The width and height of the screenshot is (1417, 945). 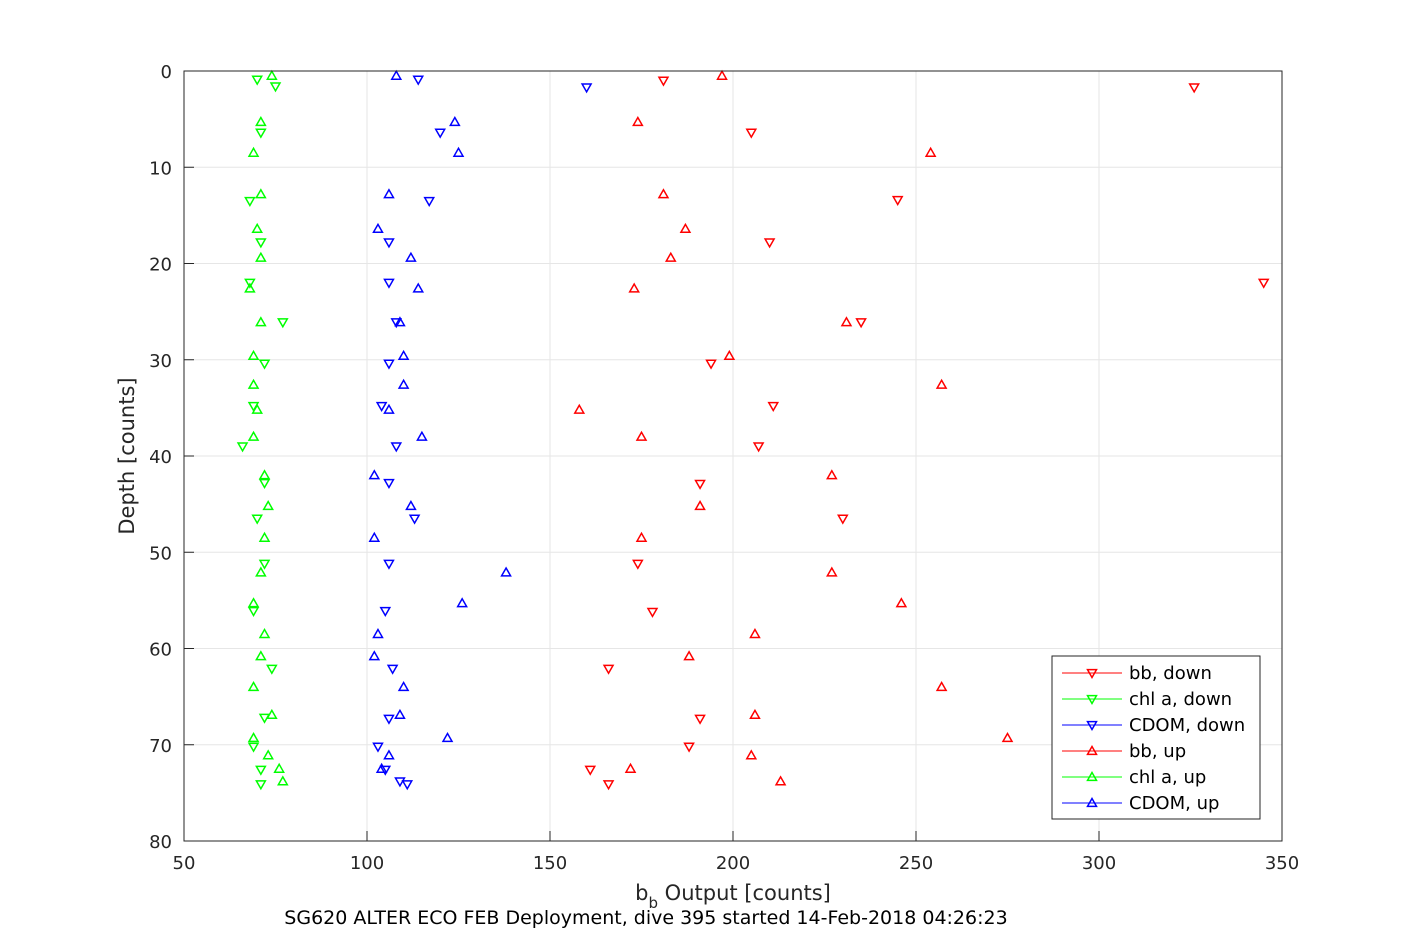 What do you see at coordinates (160, 361) in the screenshot?
I see `y-tick-label: 30` at bounding box center [160, 361].